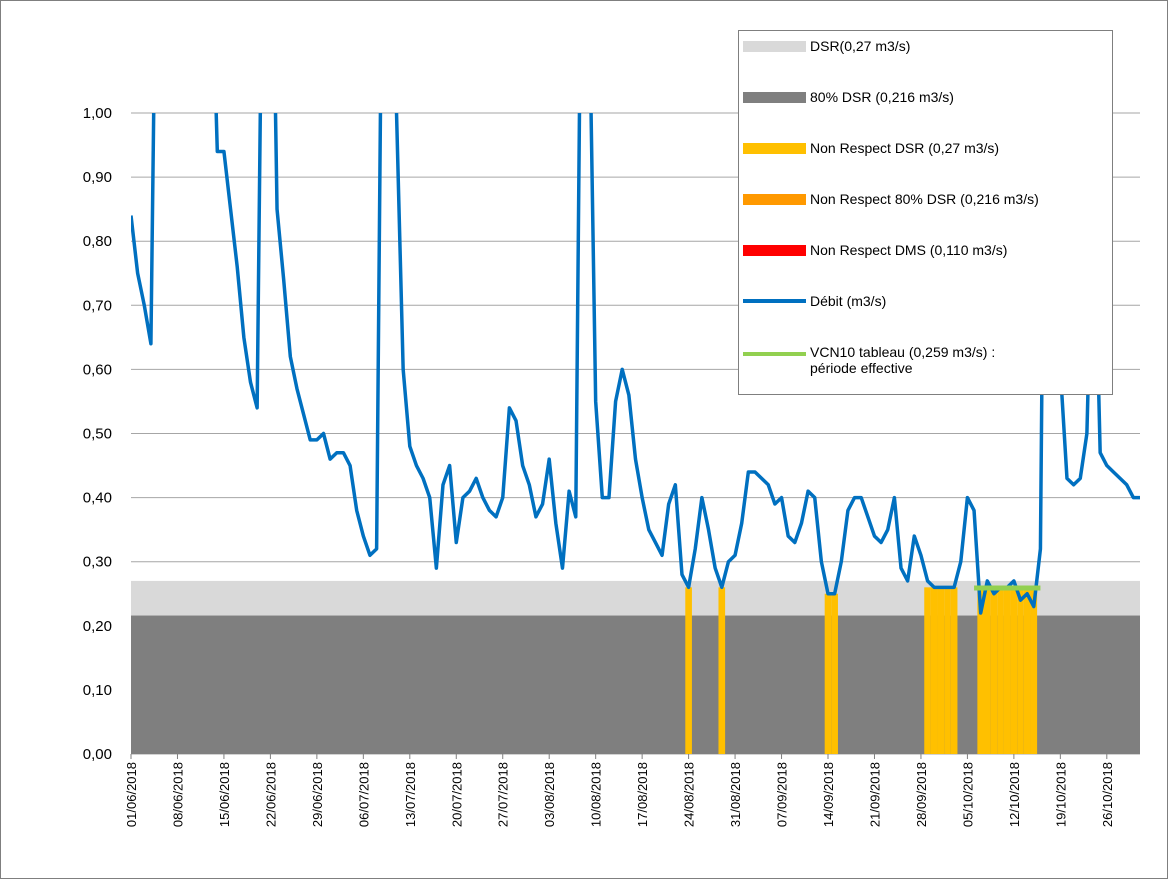 This screenshot has width=1169, height=880. I want to click on threshold-band, so click(635, 684).